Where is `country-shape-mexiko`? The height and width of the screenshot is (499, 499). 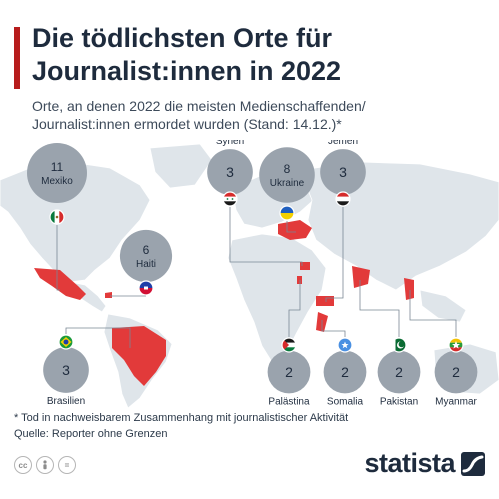 country-shape-mexiko is located at coordinates (60, 284).